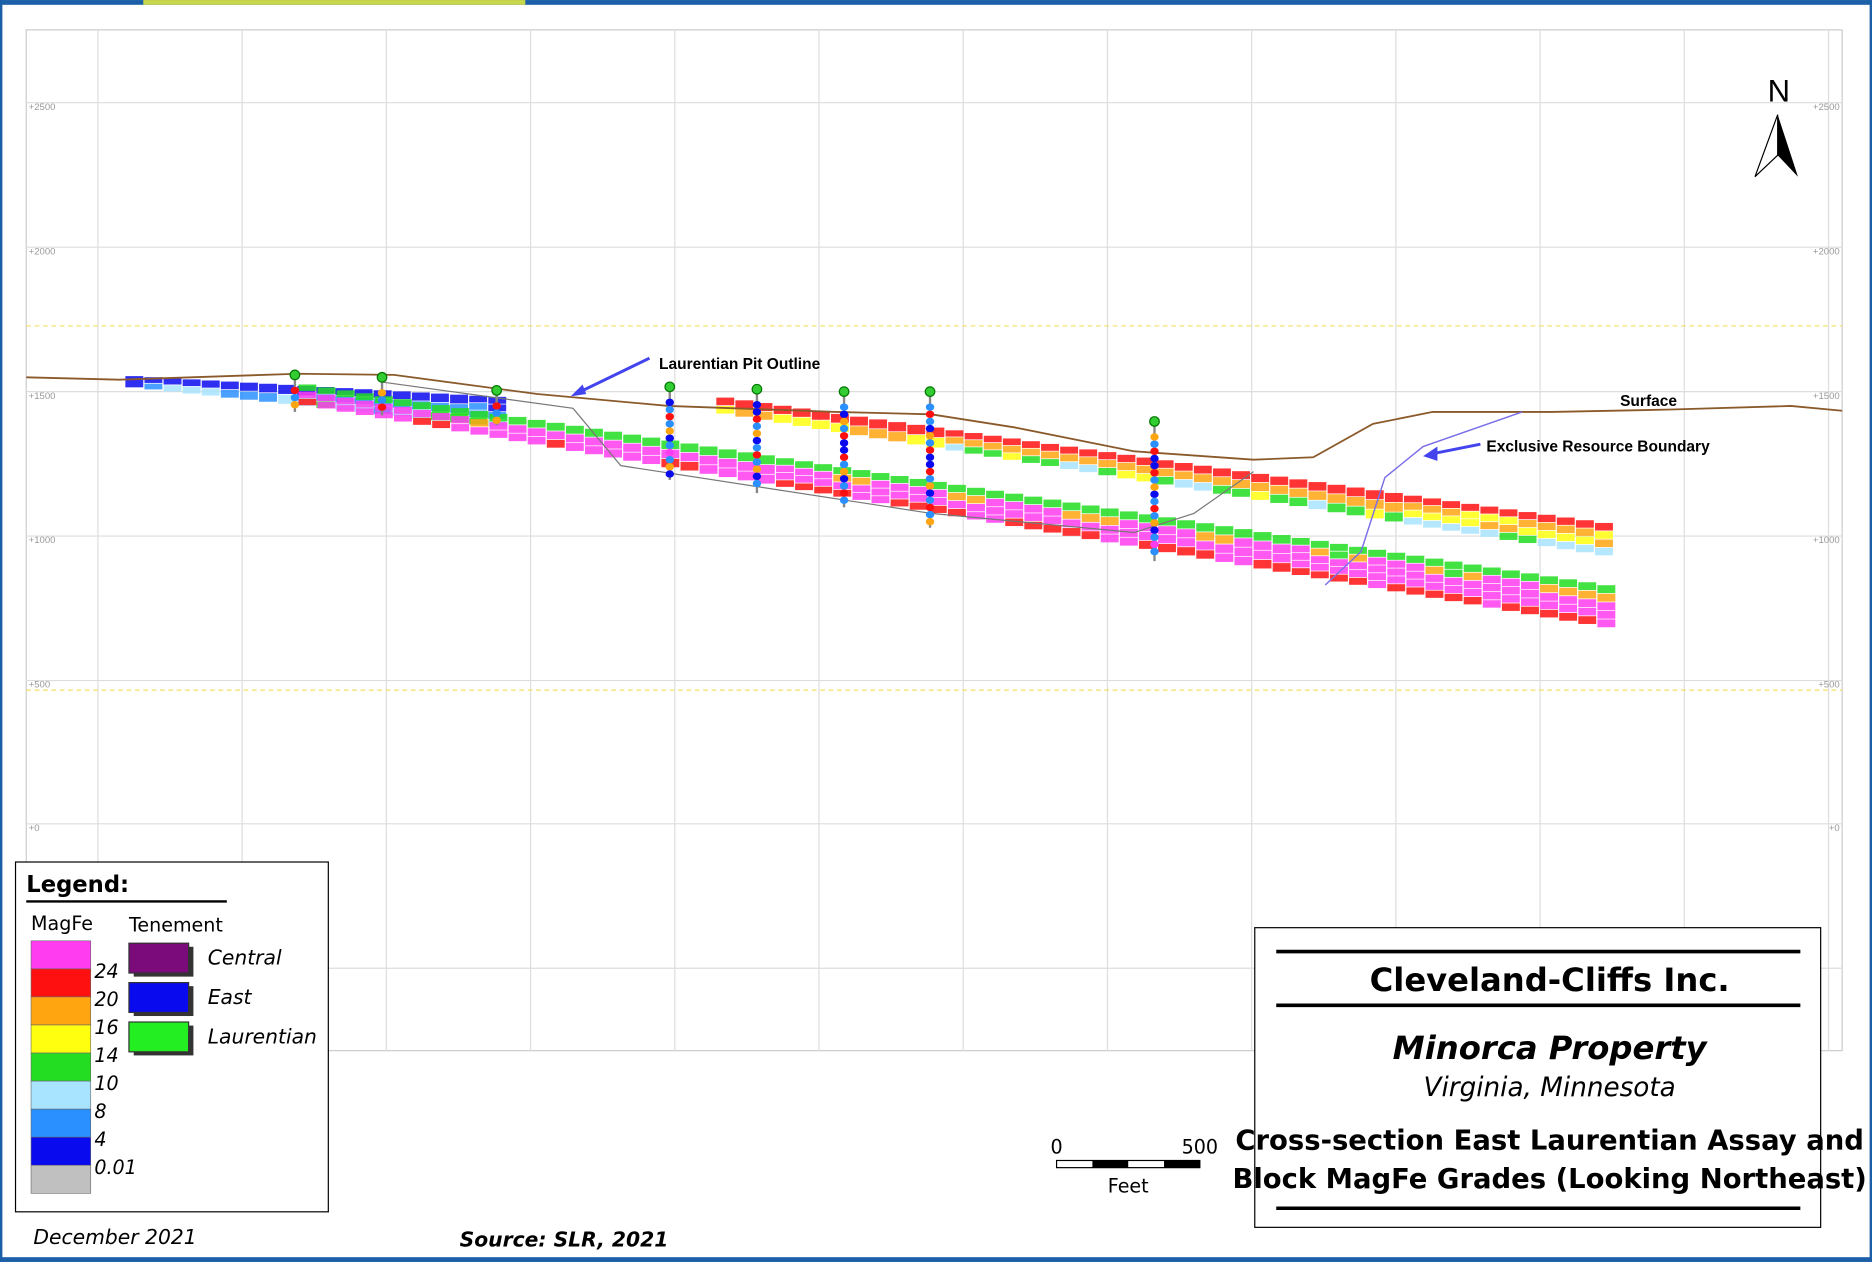 The image size is (1872, 1262). I want to click on subtitle: Block MagFe Grades (Looking Northeast), so click(1549, 1179).